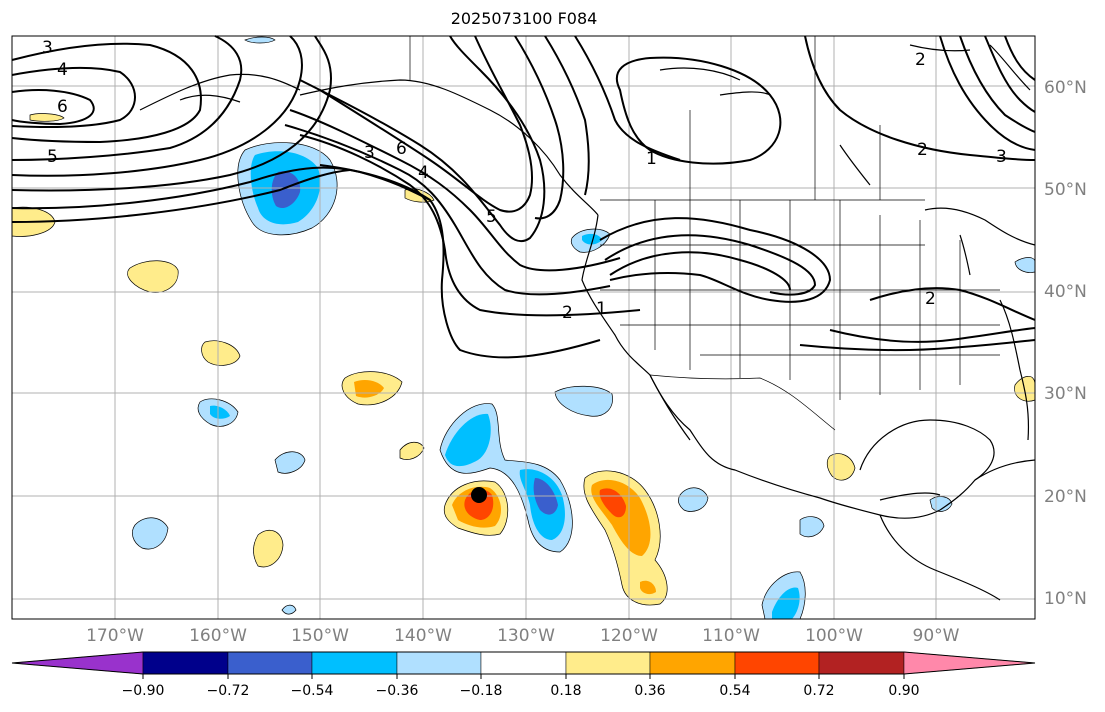 This screenshot has height=712, width=1105. What do you see at coordinates (312, 691) in the screenshot?
I see `colorbar-tick-label: −0.54` at bounding box center [312, 691].